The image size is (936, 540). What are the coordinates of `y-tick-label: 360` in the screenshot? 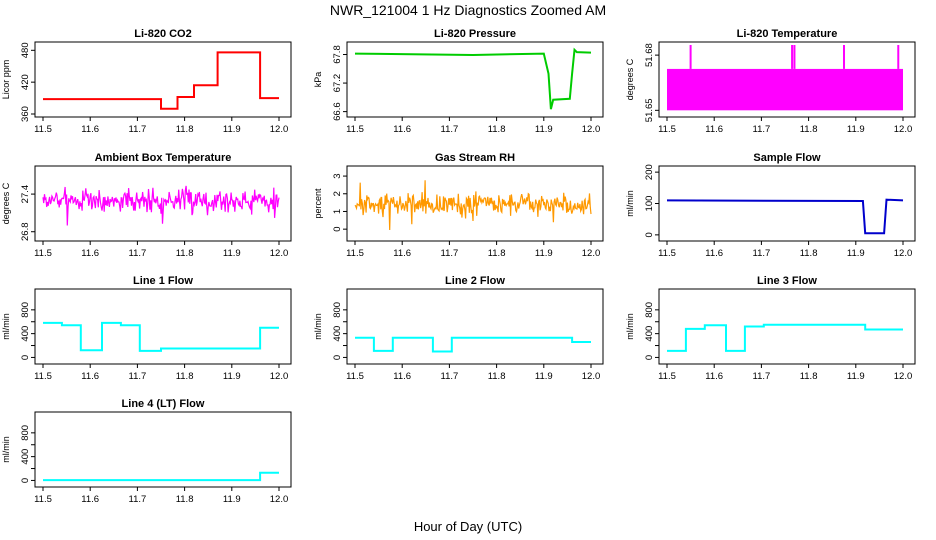 It's located at (25, 114).